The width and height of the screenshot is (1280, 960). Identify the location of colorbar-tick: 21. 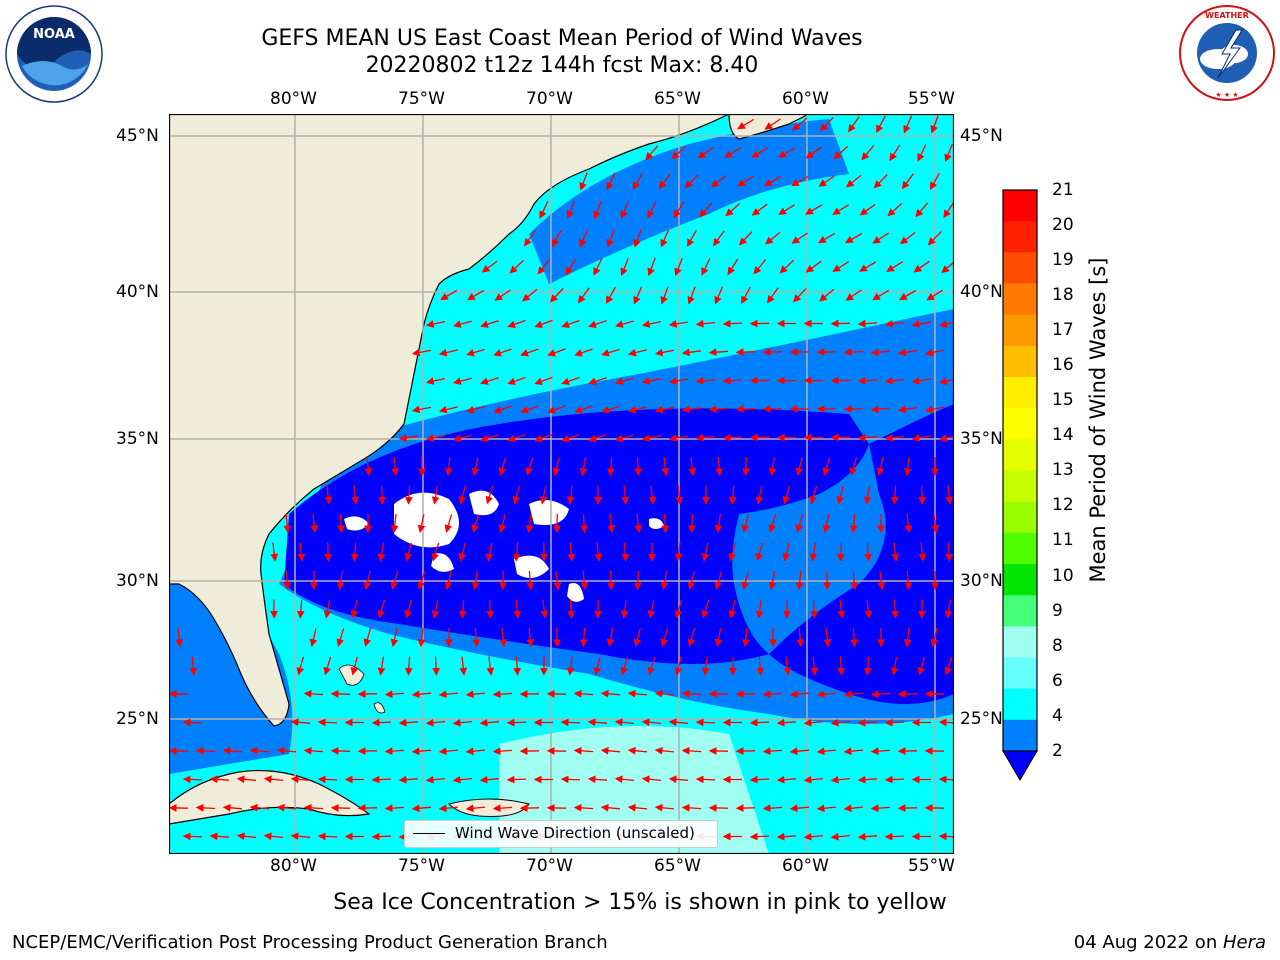
(1063, 190).